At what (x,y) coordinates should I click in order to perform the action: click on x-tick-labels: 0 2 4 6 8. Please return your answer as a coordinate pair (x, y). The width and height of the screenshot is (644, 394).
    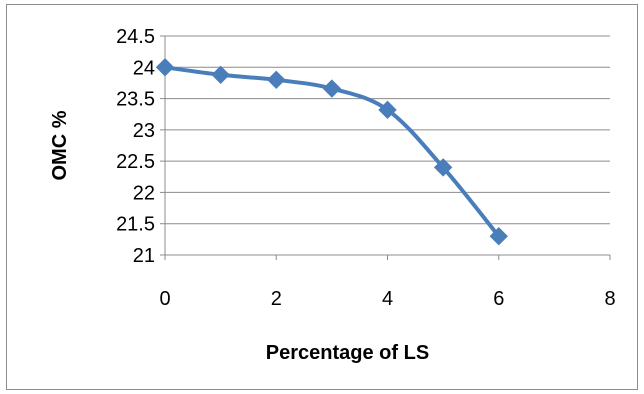
    Looking at the image, I should click on (387, 299).